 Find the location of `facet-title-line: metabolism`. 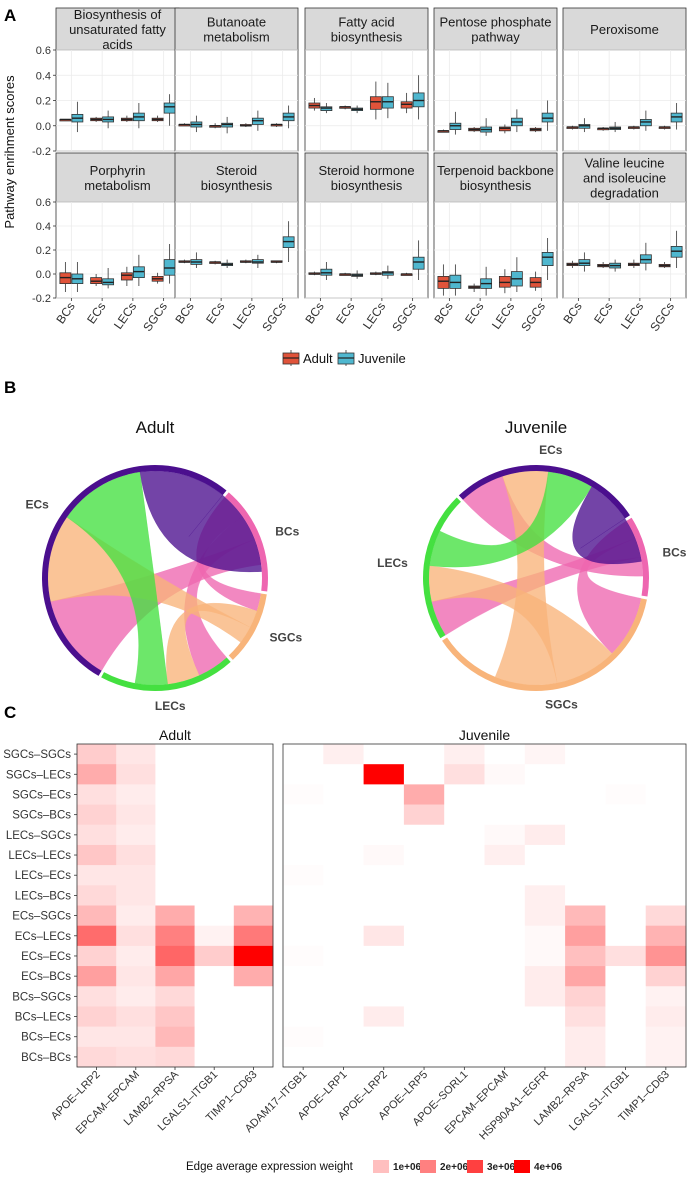

facet-title-line: metabolism is located at coordinates (236, 37).